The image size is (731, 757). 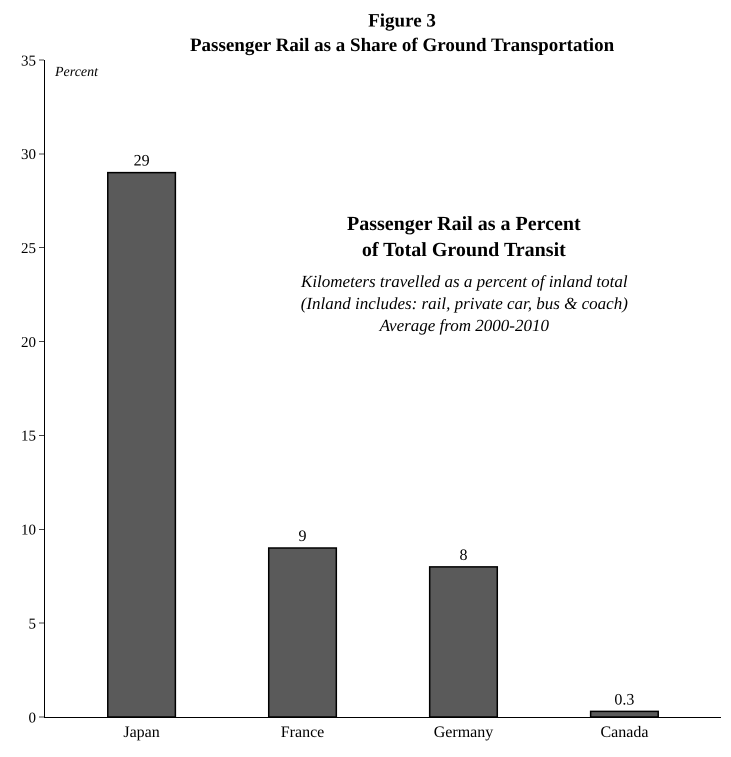 What do you see at coordinates (32, 718) in the screenshot?
I see `y-tick-label: 0` at bounding box center [32, 718].